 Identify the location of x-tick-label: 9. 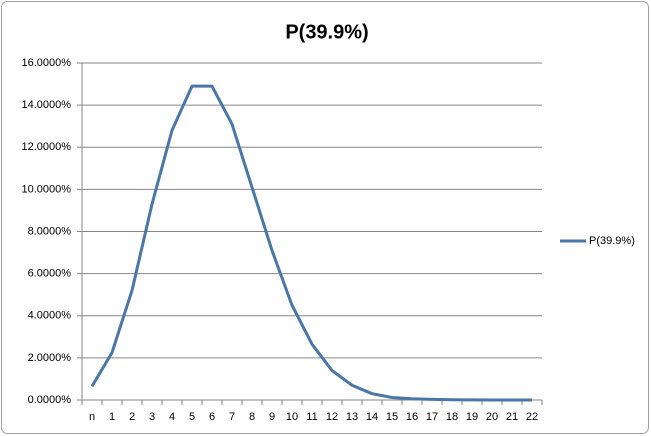
(272, 417).